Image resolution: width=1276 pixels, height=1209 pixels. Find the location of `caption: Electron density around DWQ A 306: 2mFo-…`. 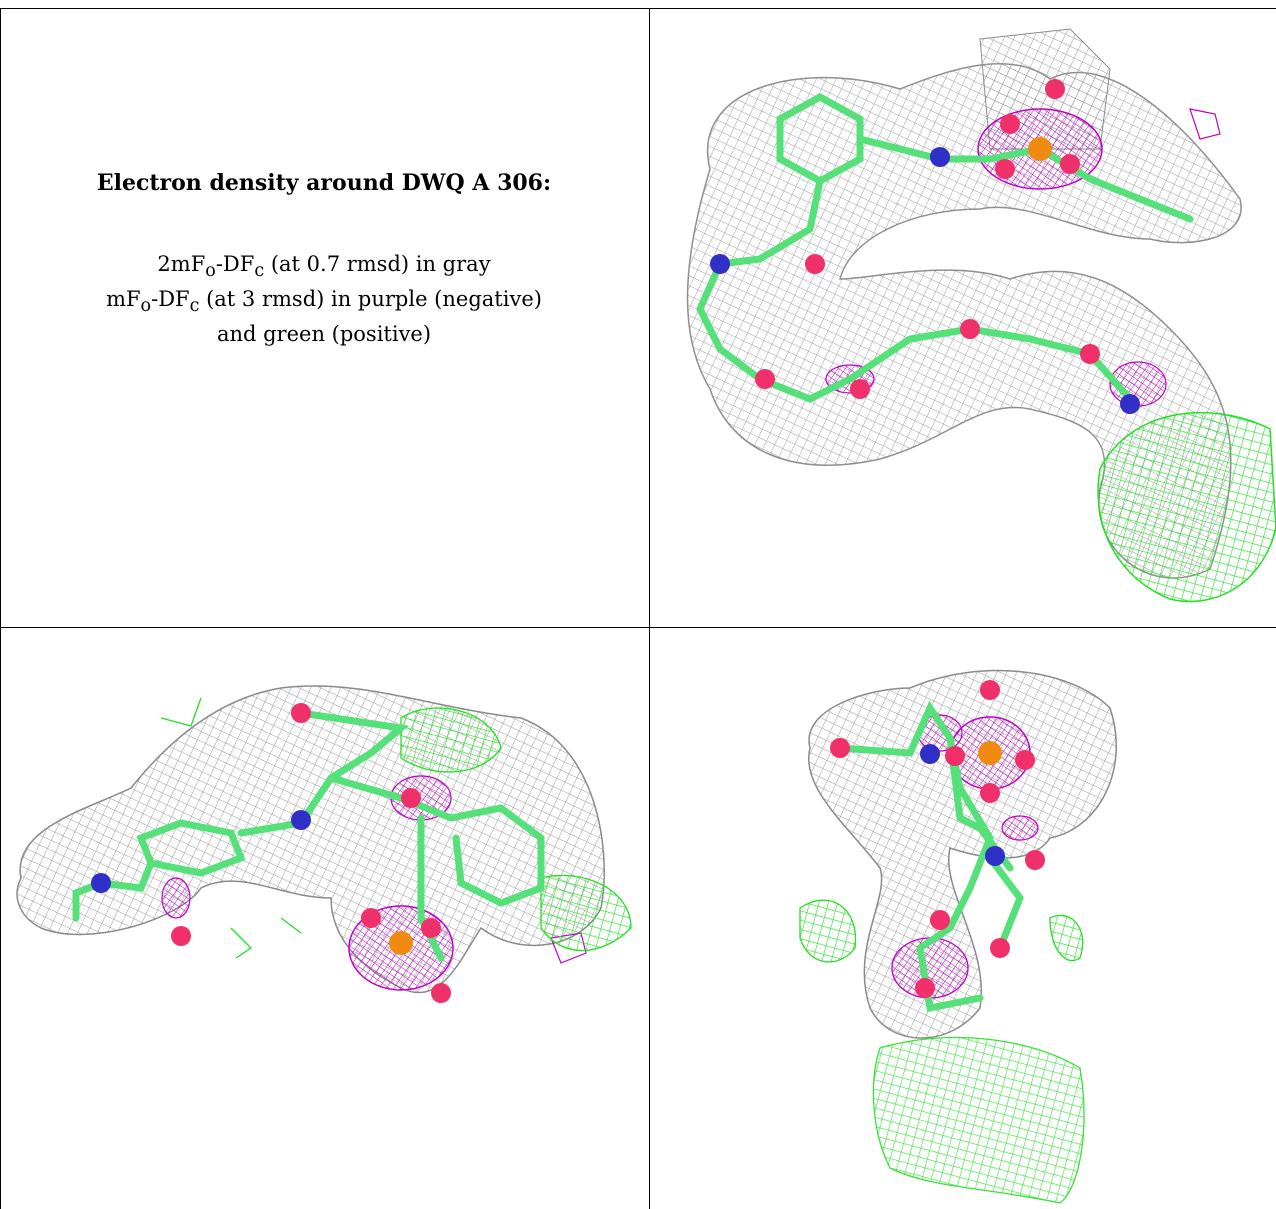

caption: Electron density around DWQ A 306: 2mFo-… is located at coordinates (324, 259).